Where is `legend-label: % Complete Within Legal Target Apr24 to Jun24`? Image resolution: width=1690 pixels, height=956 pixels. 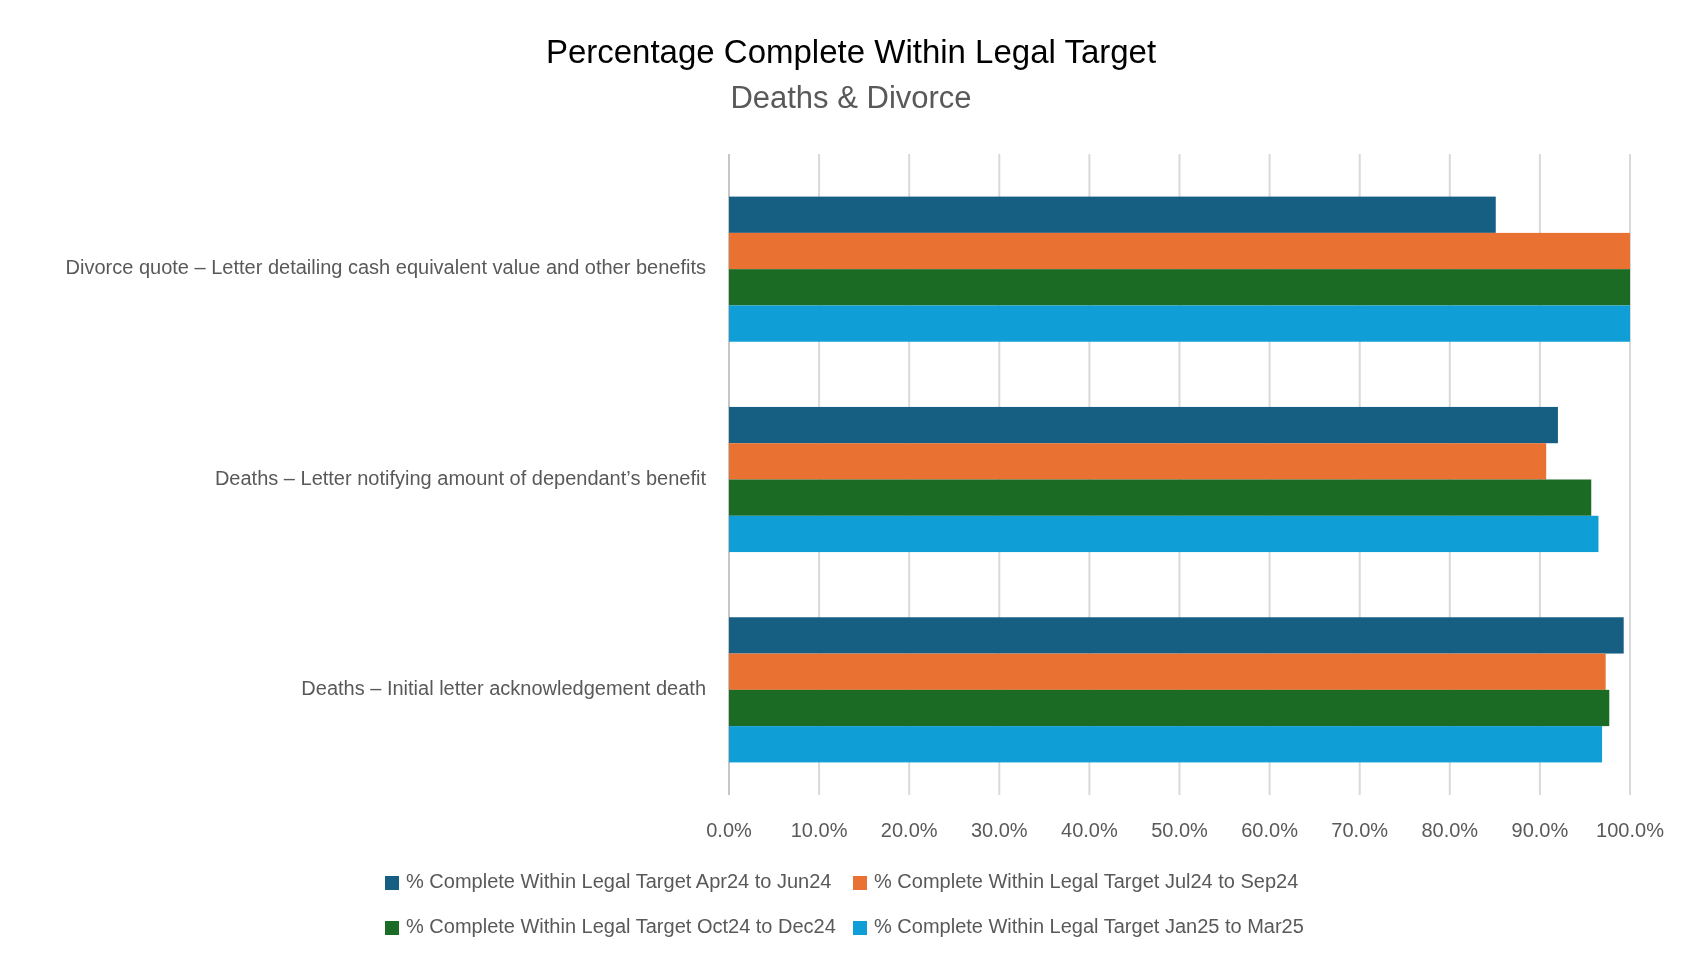
legend-label: % Complete Within Legal Target Apr24 to Jun24 is located at coordinates (619, 881).